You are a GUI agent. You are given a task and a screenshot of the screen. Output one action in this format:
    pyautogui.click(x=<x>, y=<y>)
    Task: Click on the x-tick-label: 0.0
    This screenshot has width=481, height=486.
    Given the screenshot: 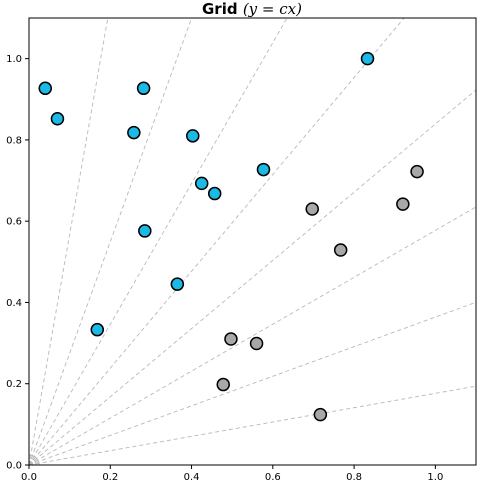 What is the action you would take?
    pyautogui.click(x=29, y=477)
    